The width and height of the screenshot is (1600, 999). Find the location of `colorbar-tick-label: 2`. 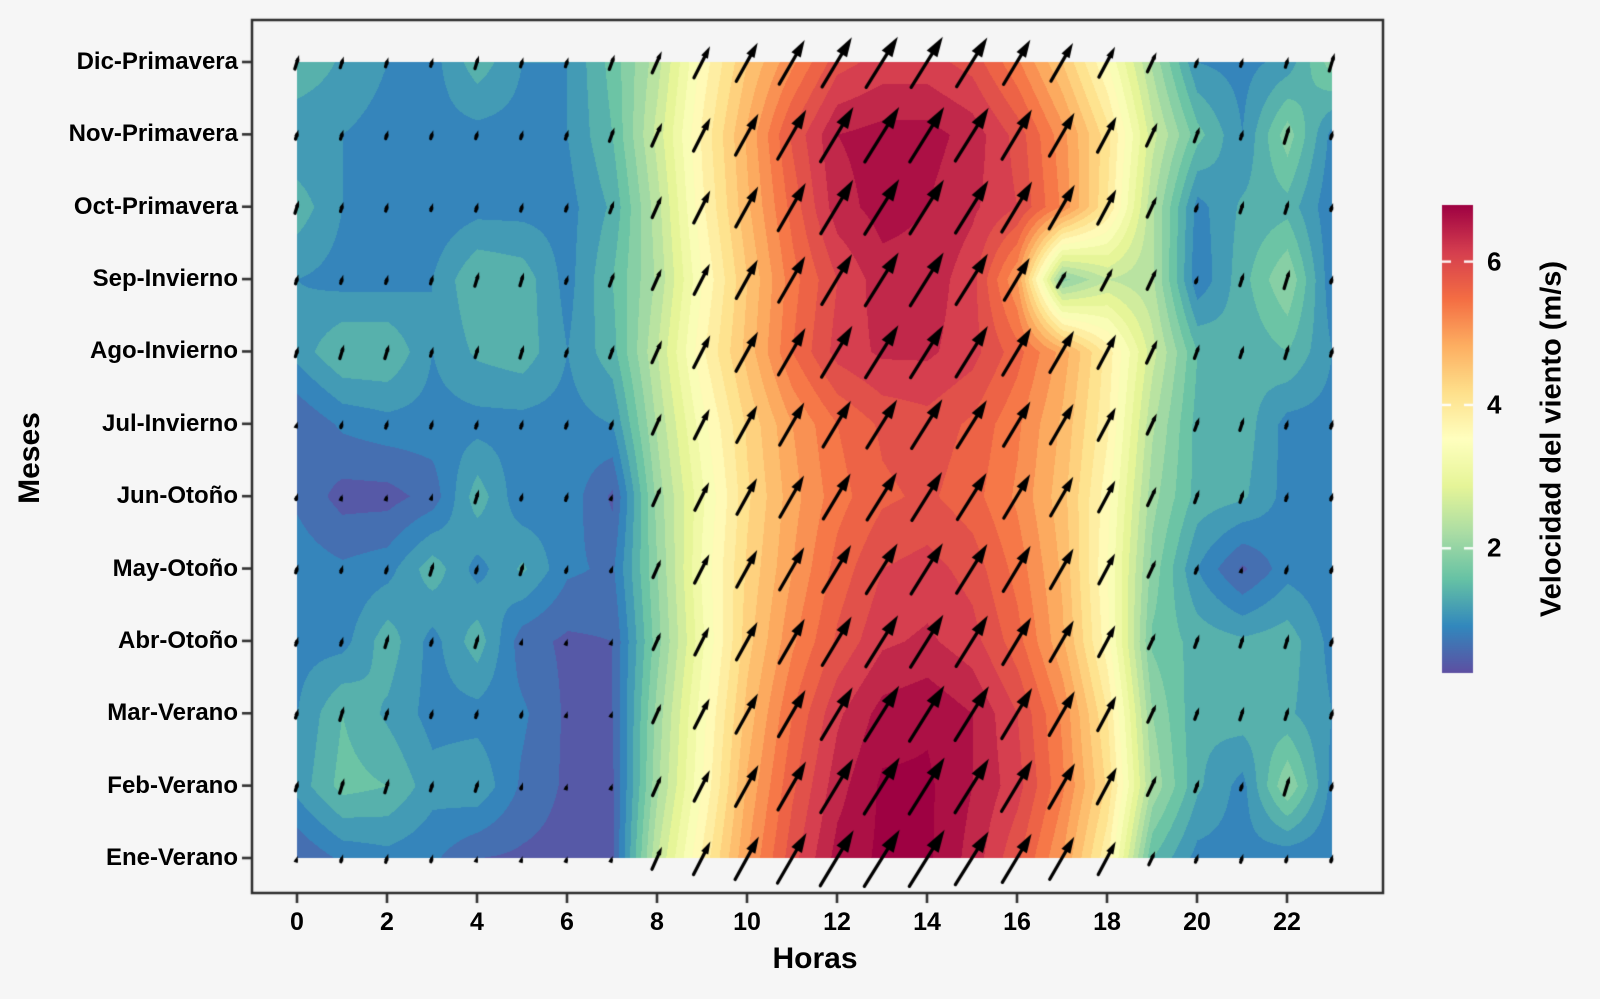

colorbar-tick-label: 2 is located at coordinates (1494, 547).